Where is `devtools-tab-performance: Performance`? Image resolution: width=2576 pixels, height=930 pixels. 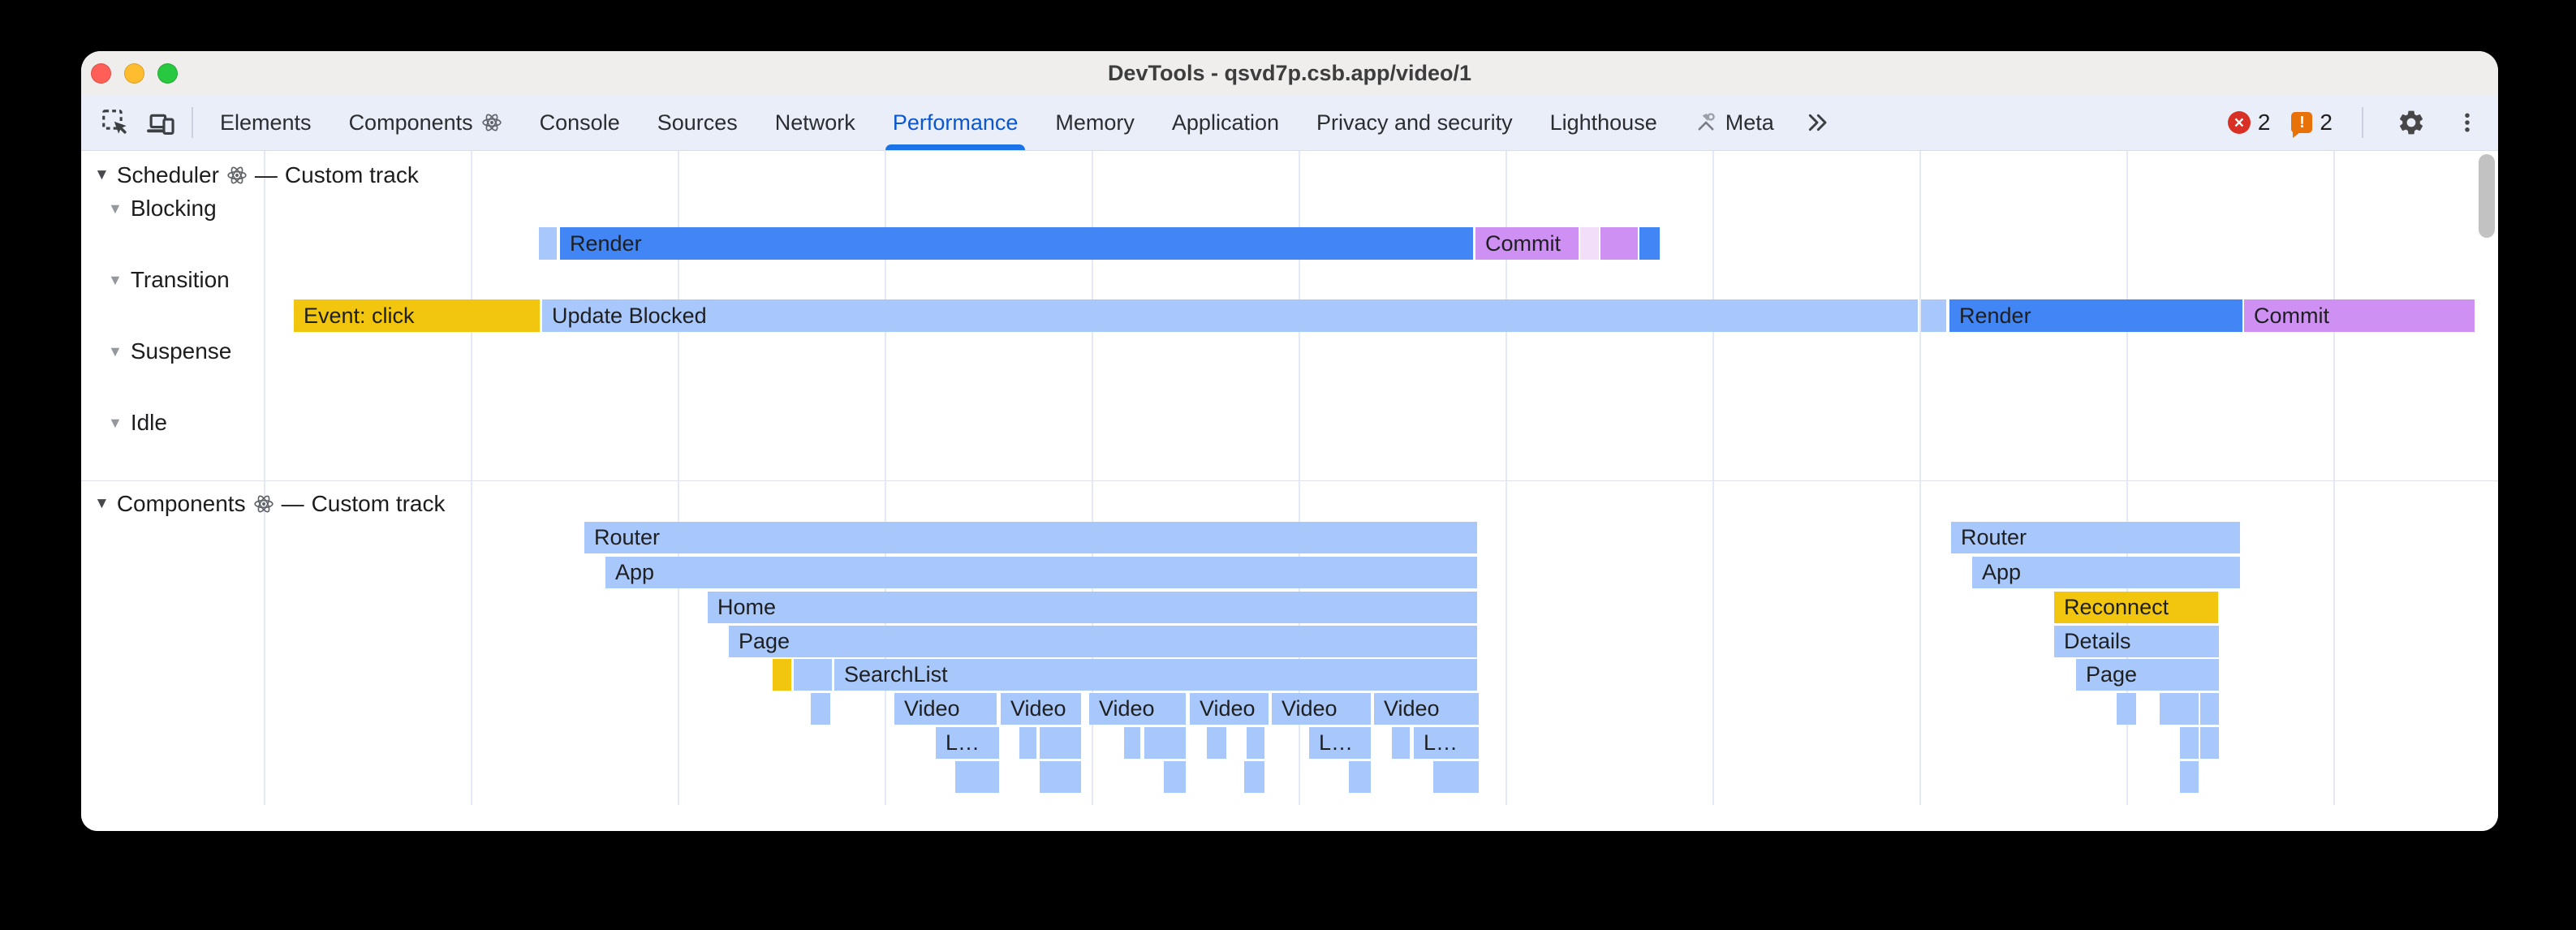
devtools-tab-performance: Performance is located at coordinates (956, 122).